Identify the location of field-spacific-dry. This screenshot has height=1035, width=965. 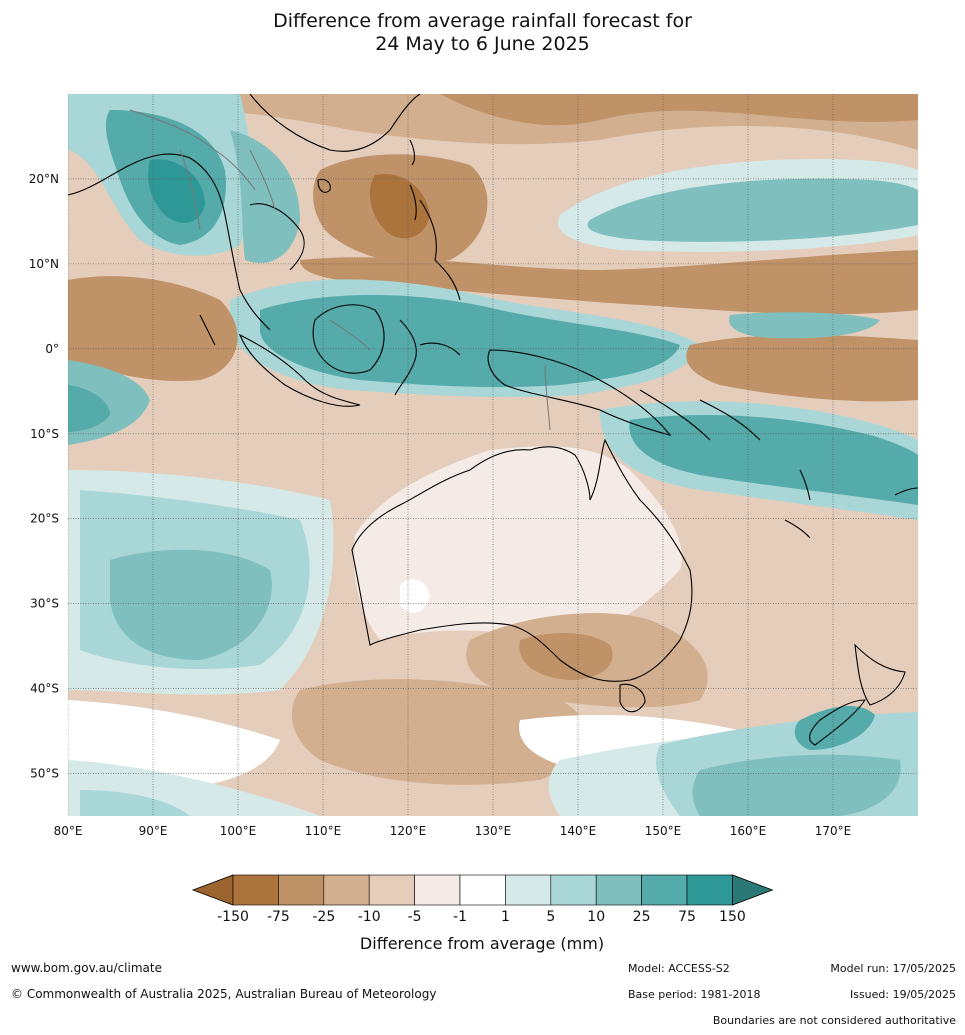
(802, 368).